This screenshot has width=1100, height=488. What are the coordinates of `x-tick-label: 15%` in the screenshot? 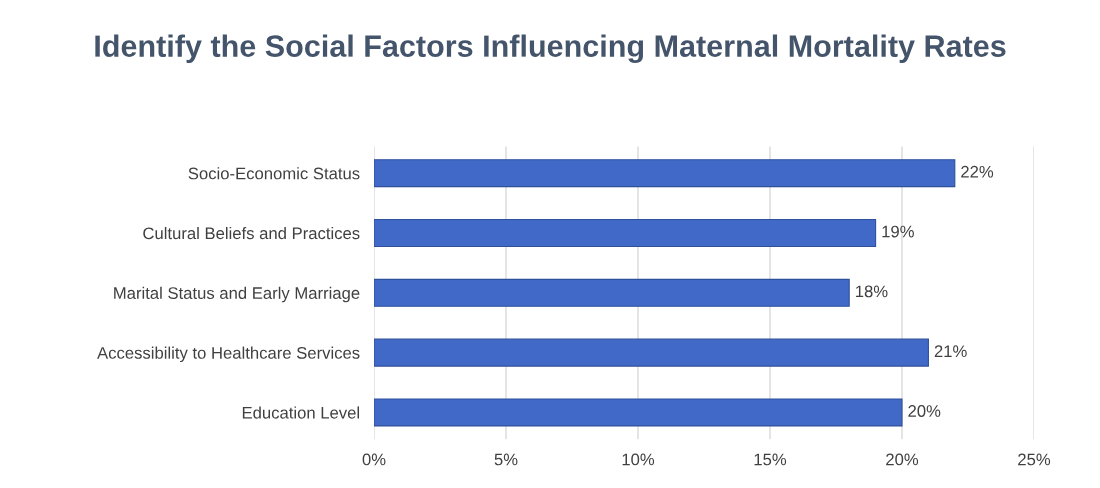 It's located at (770, 459).